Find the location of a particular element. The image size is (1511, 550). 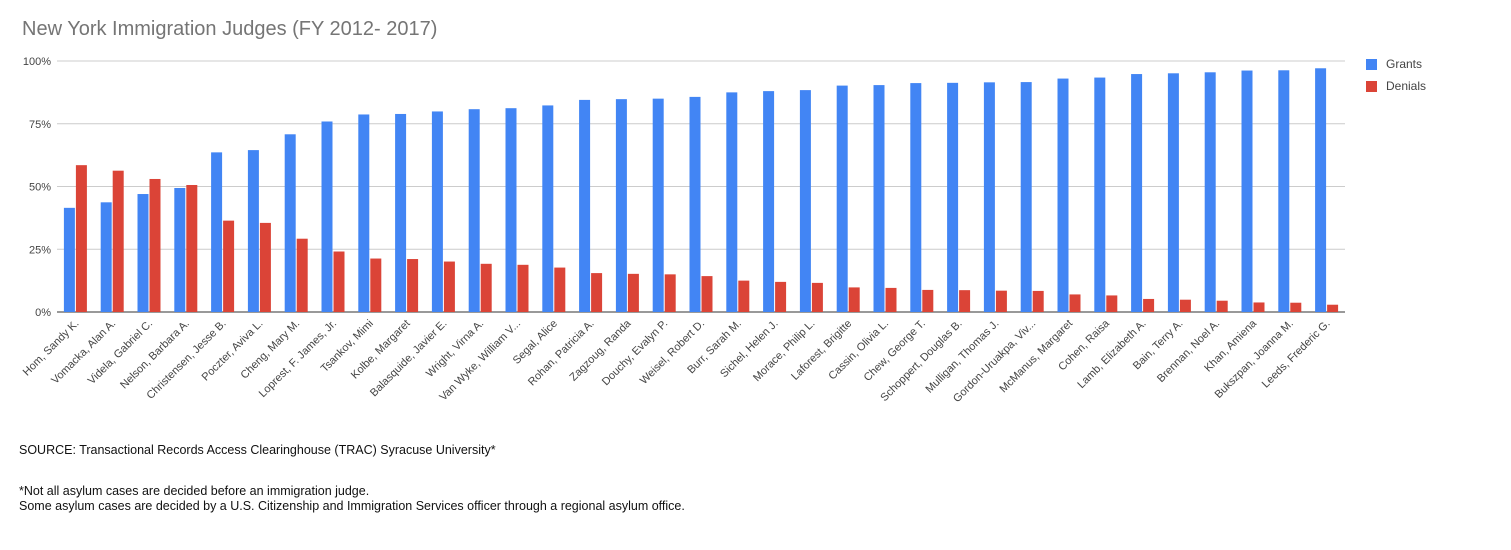

x-tick-label: Douchy, Evalyn P. is located at coordinates (635, 353).